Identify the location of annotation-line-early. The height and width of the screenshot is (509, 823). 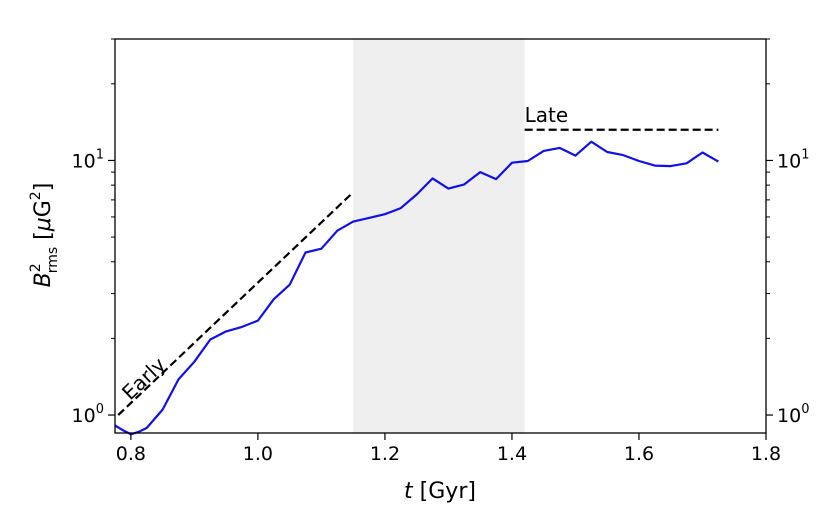
(235, 303).